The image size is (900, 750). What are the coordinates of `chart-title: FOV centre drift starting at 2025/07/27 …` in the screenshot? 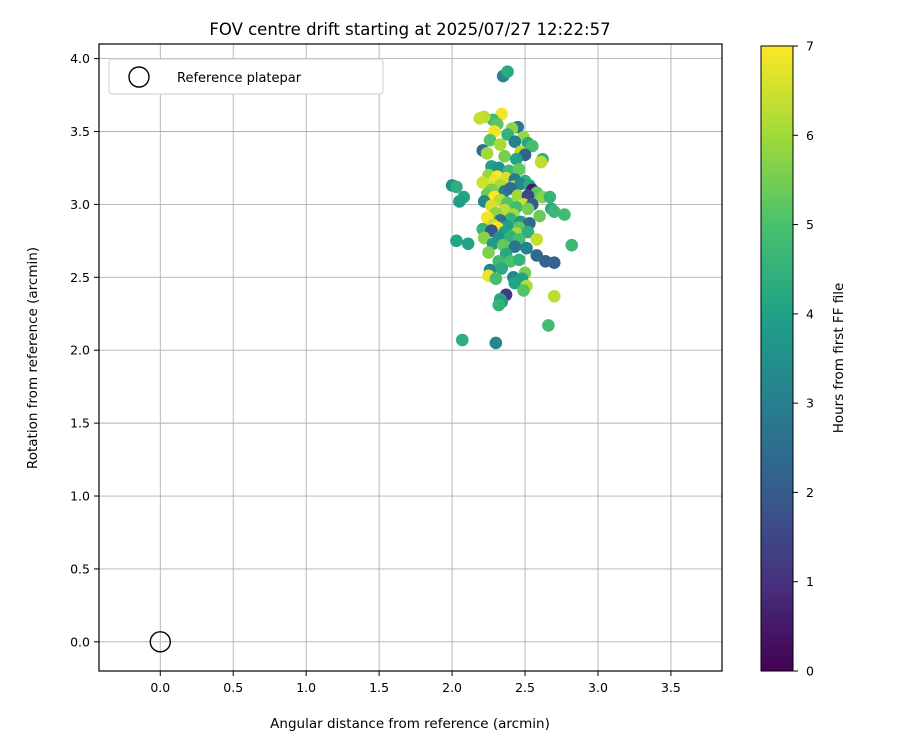 It's located at (409, 29).